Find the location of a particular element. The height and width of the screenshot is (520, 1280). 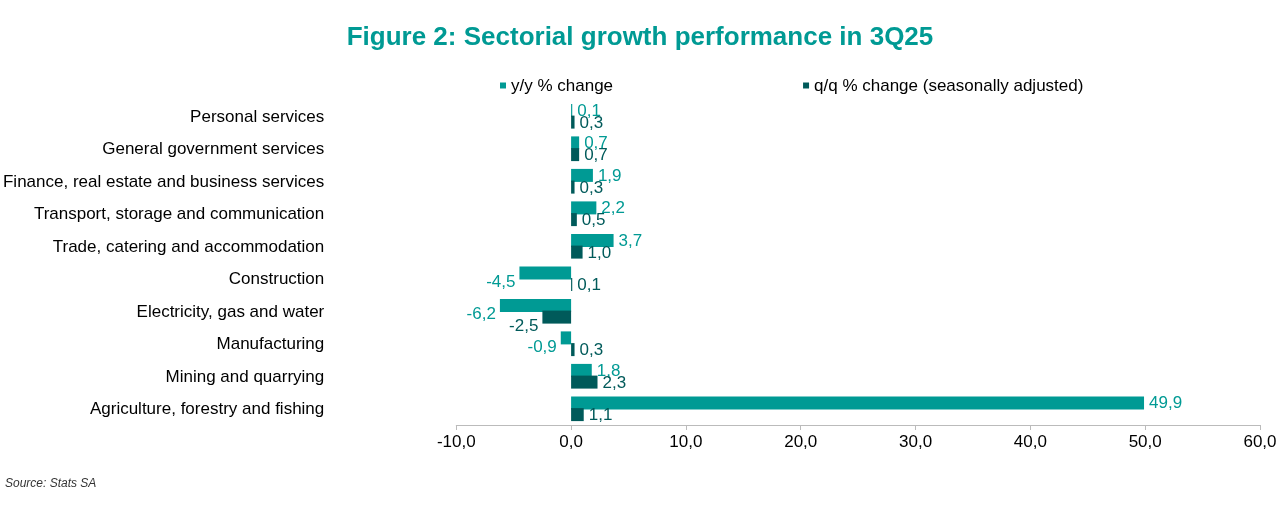

source-note: Source: Stats SA is located at coordinates (51, 483).